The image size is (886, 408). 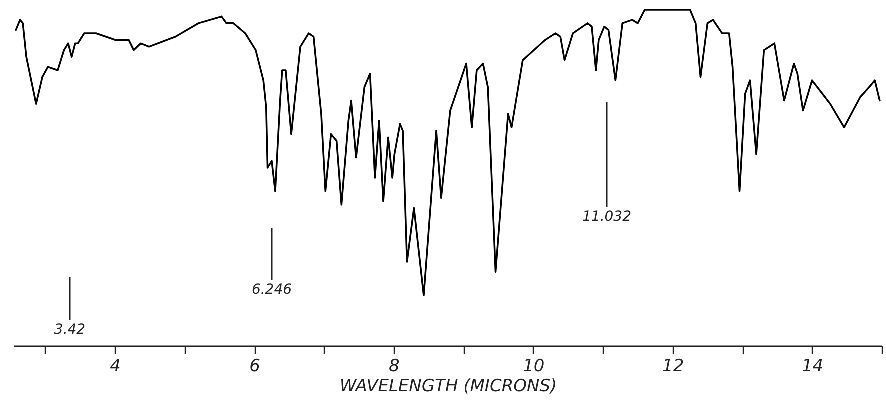 What do you see at coordinates (813, 366) in the screenshot?
I see `x-tick-label: 14` at bounding box center [813, 366].